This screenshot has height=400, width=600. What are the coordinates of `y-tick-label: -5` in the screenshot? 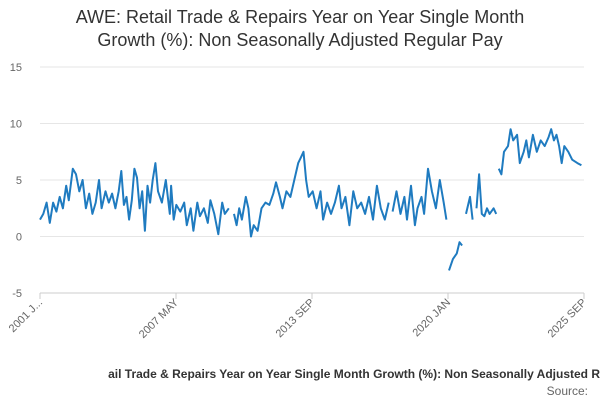 It's located at (17, 294).